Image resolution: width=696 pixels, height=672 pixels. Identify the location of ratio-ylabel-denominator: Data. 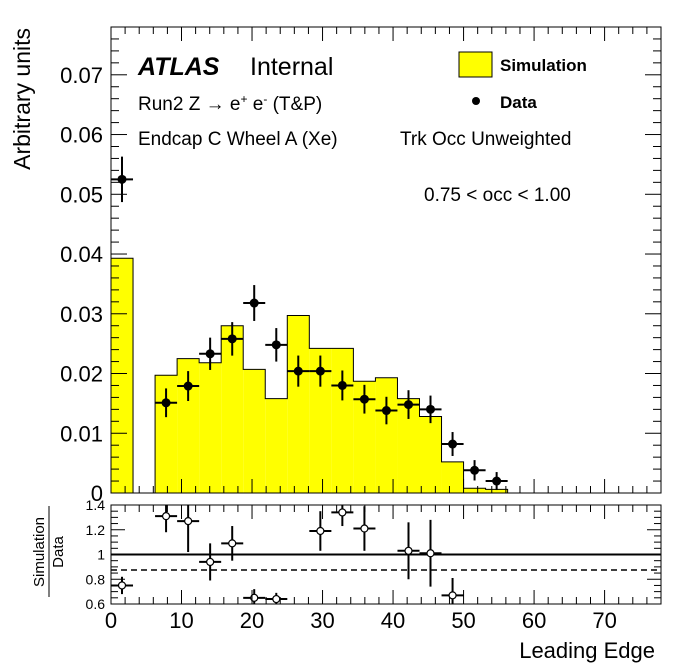
(58, 552).